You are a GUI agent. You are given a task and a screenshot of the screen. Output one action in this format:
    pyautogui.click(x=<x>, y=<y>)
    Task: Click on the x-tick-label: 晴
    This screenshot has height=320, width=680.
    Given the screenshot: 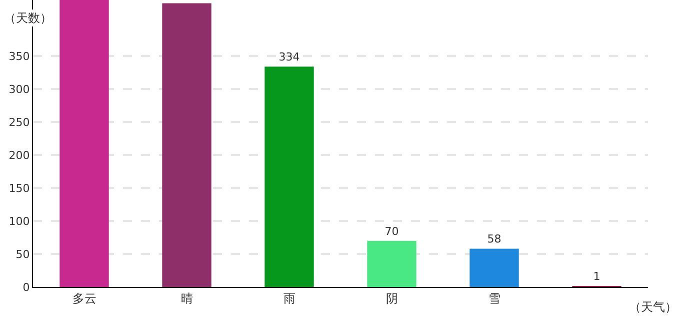 What is the action you would take?
    pyautogui.click(x=186, y=298)
    